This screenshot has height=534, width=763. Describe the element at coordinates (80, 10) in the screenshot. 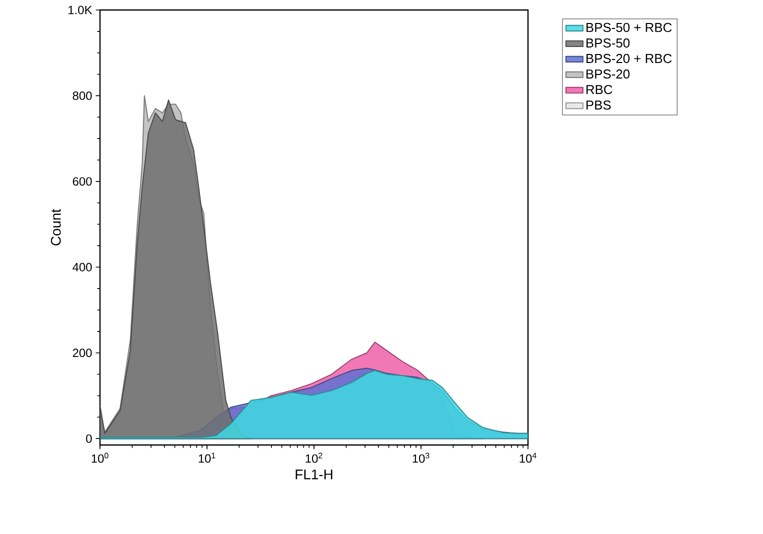

I see `y-tick-label: 1.0K` at that location.